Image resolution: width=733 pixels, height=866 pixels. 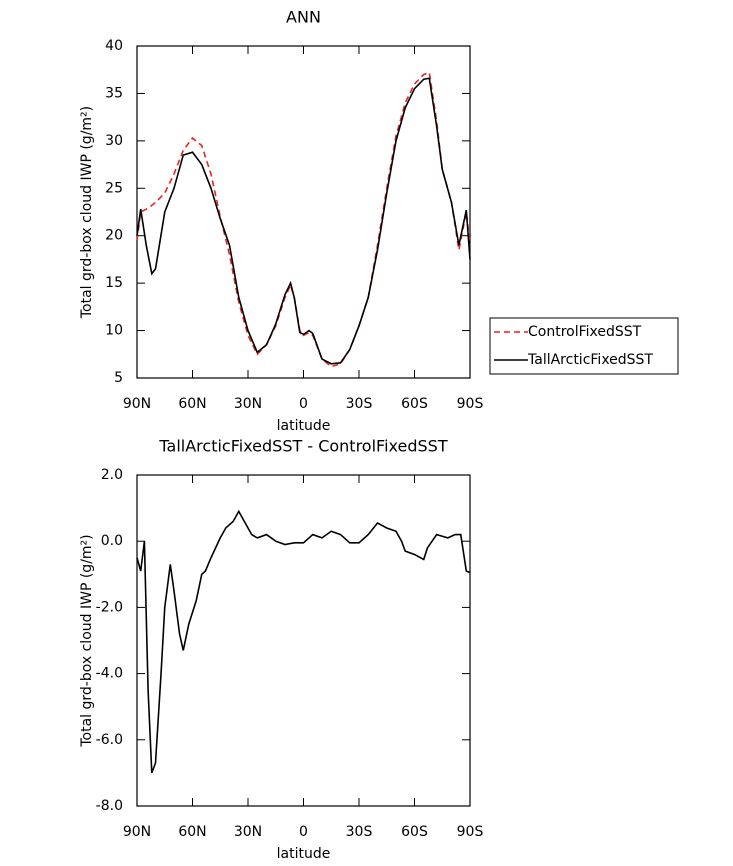 What do you see at coordinates (114, 141) in the screenshot?
I see `y-tick-label: 30` at bounding box center [114, 141].